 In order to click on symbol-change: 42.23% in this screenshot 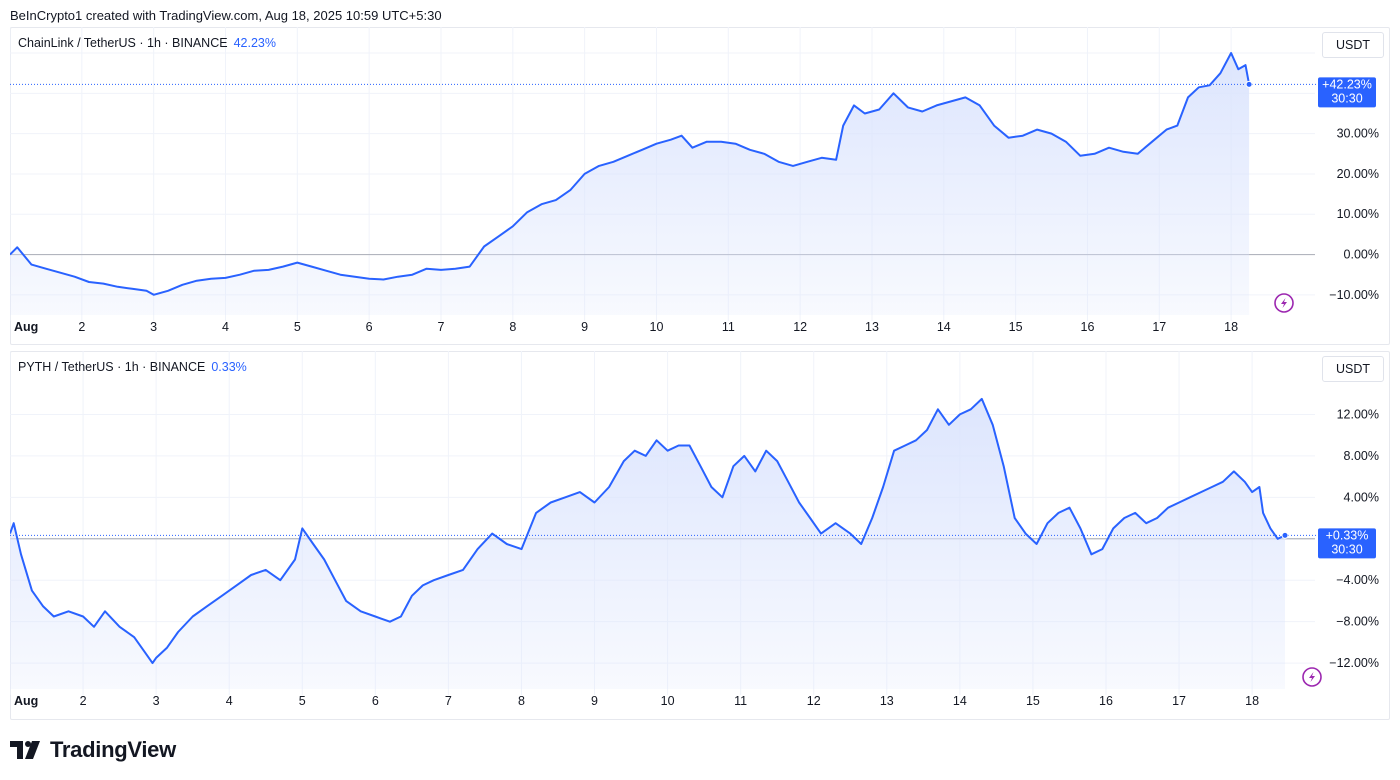, I will do `click(254, 43)`.